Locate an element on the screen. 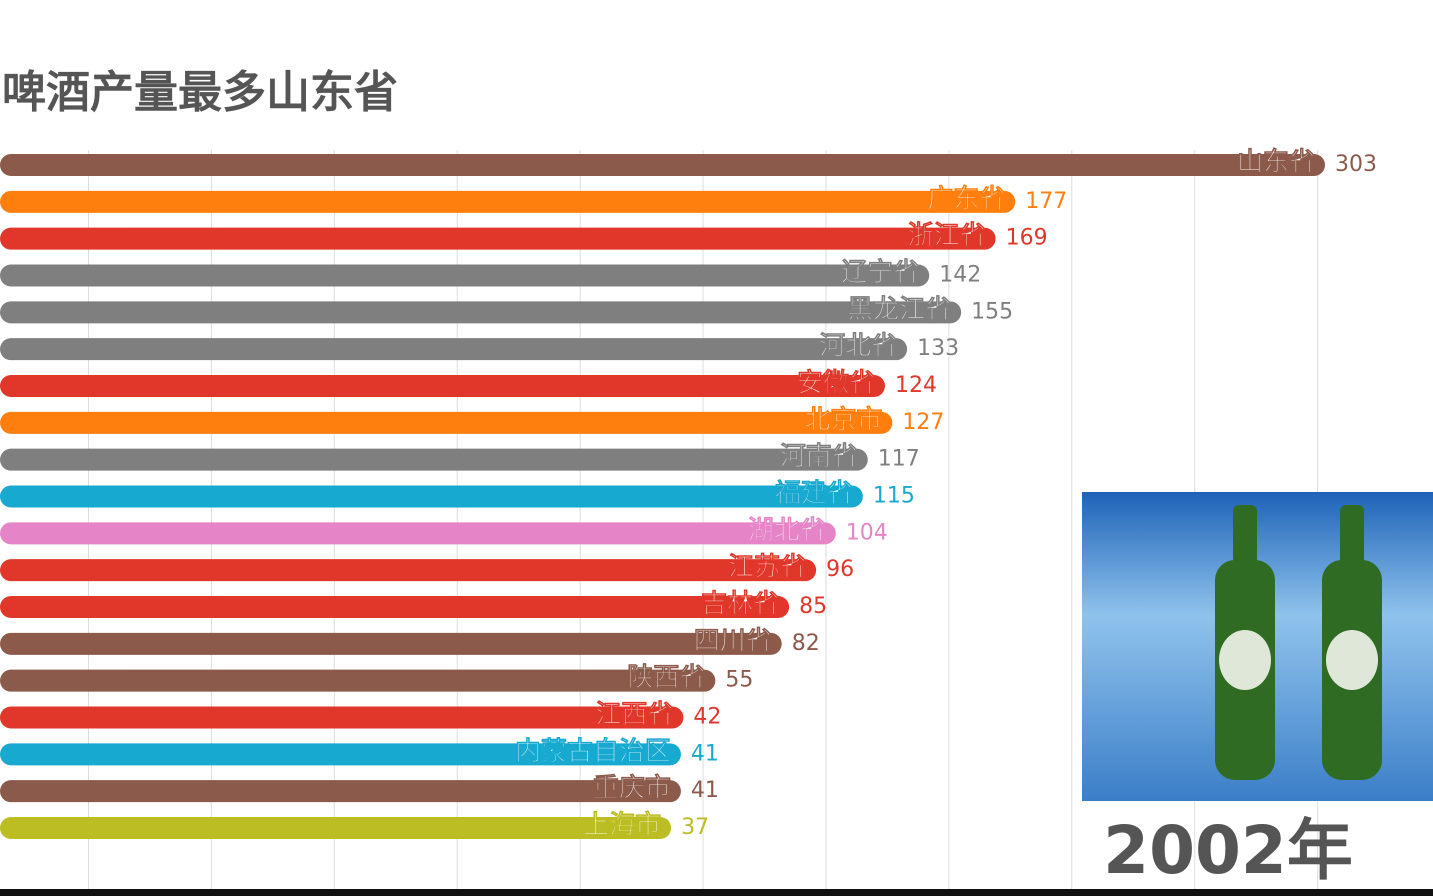 The height and width of the screenshot is (896, 1433). bar-label: 上海市 is located at coordinates (622, 825).